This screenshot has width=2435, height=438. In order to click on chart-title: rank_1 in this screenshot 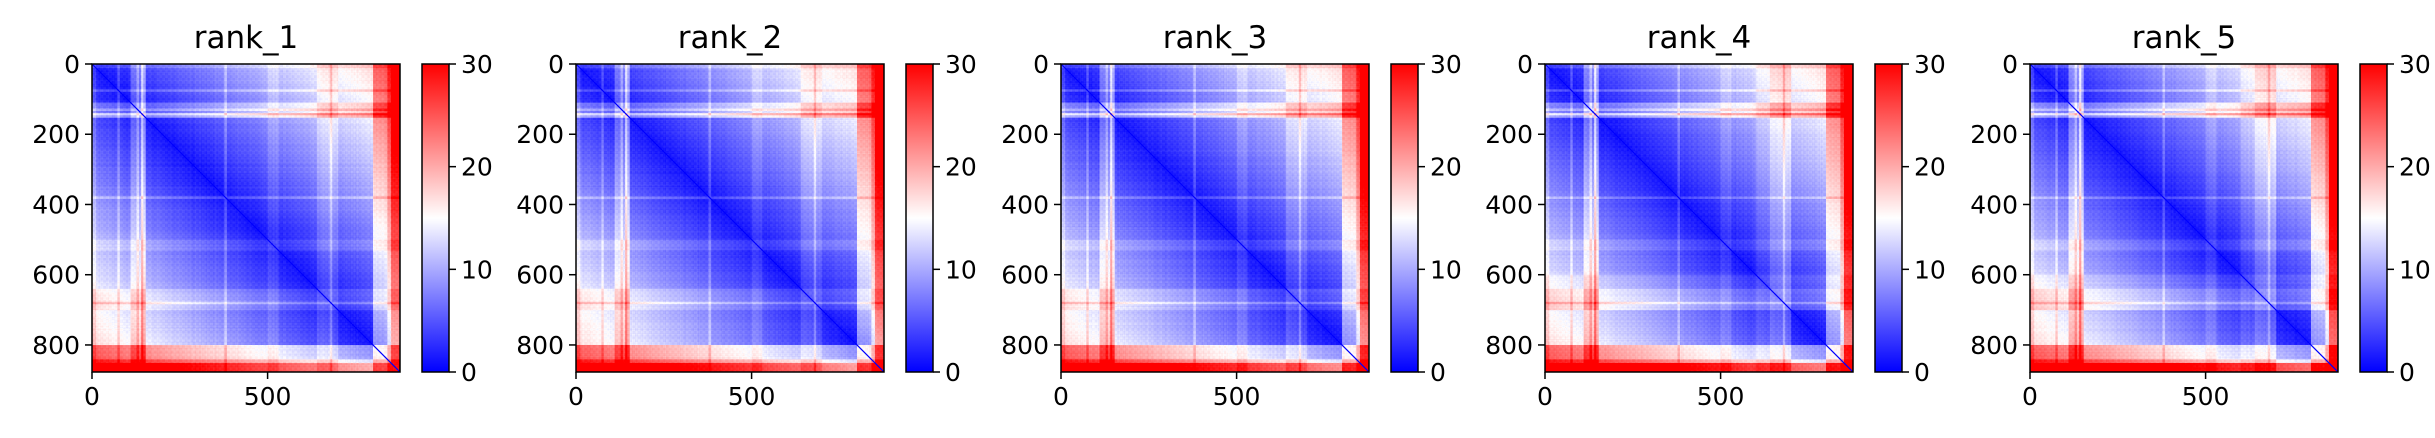, I will do `click(246, 38)`.